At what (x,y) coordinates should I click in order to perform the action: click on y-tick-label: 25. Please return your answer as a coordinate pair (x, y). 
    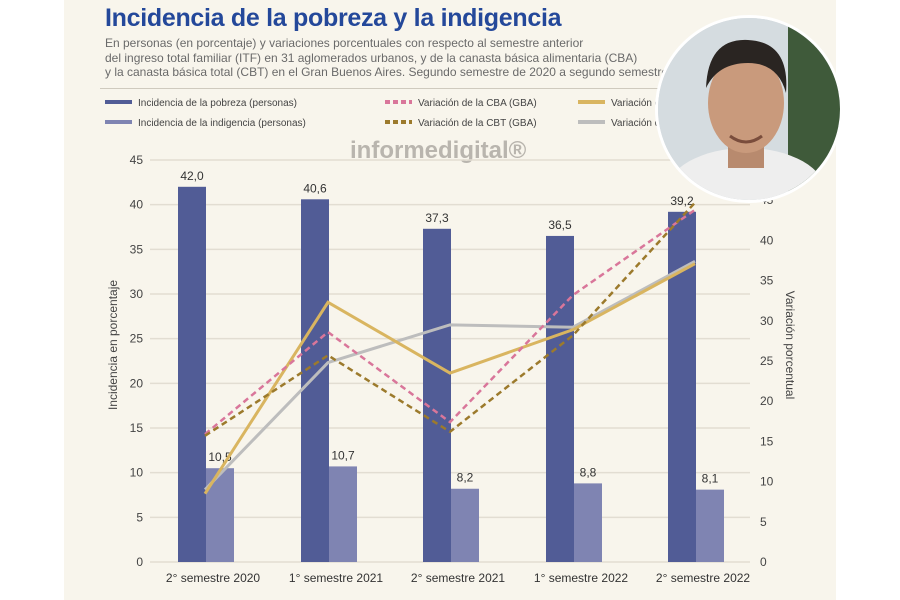
    Looking at the image, I should click on (137, 339).